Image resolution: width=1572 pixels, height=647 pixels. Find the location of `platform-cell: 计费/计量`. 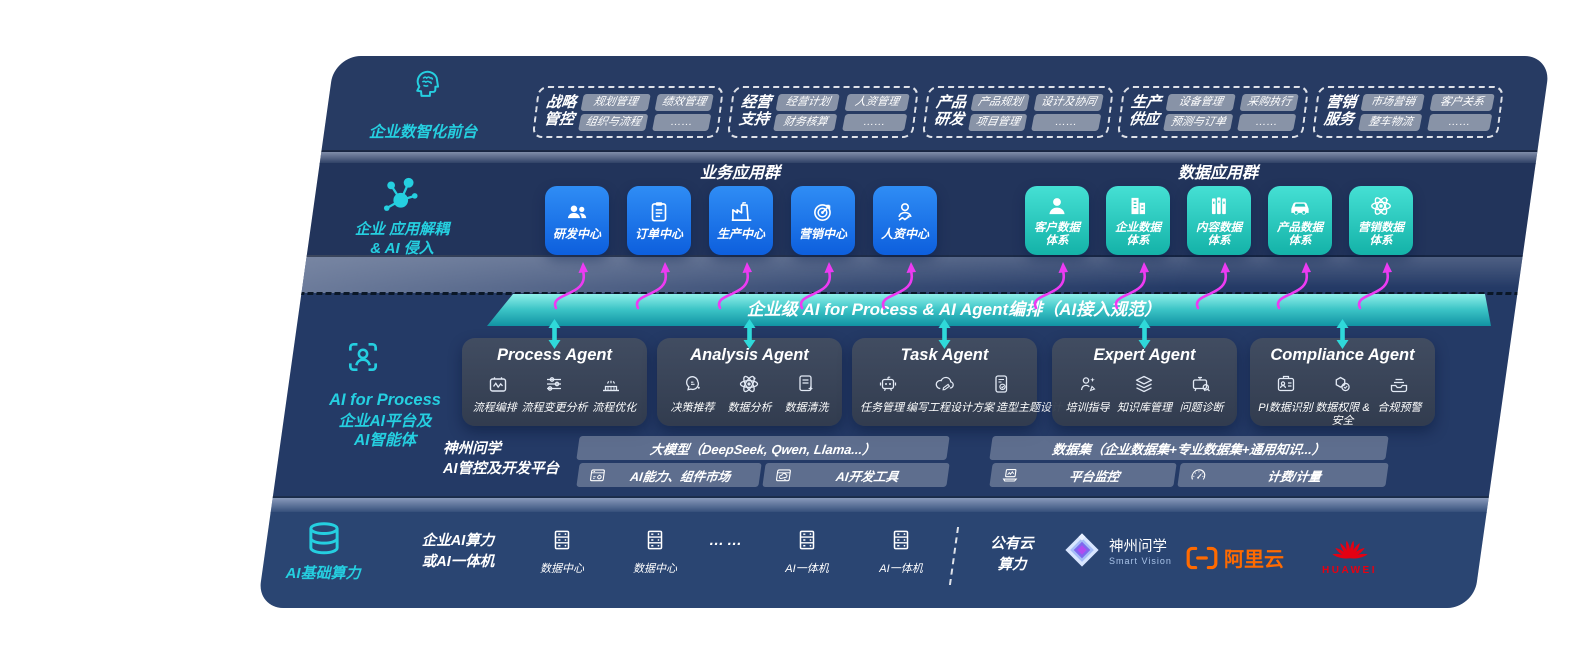

platform-cell: 计费/计量 is located at coordinates (1283, 475).